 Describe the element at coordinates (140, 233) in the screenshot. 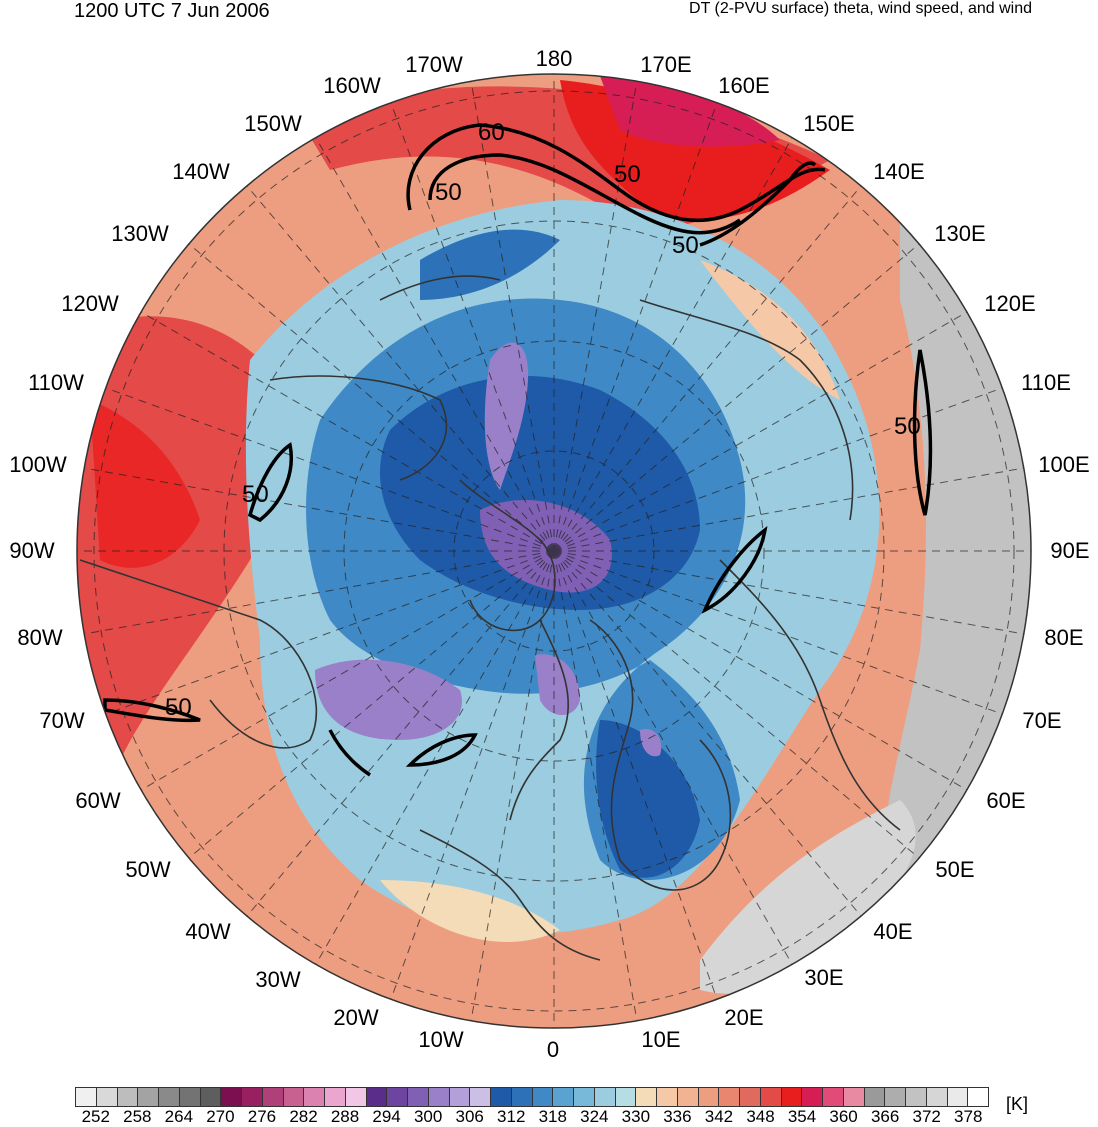

I see `lon-label: 130W` at that location.